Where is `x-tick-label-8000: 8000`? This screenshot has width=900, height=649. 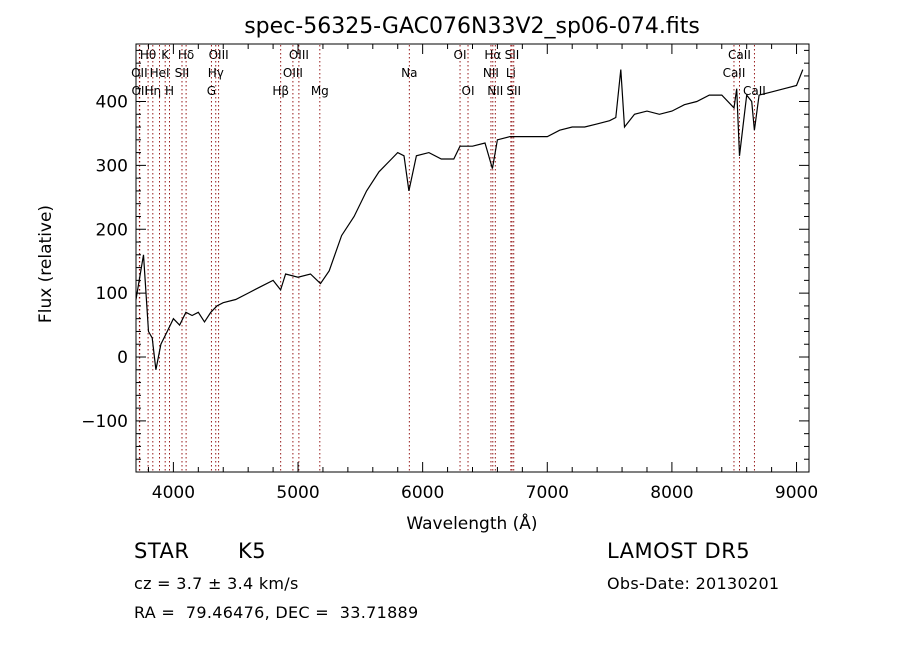 x-tick-label-8000: 8000 is located at coordinates (671, 493).